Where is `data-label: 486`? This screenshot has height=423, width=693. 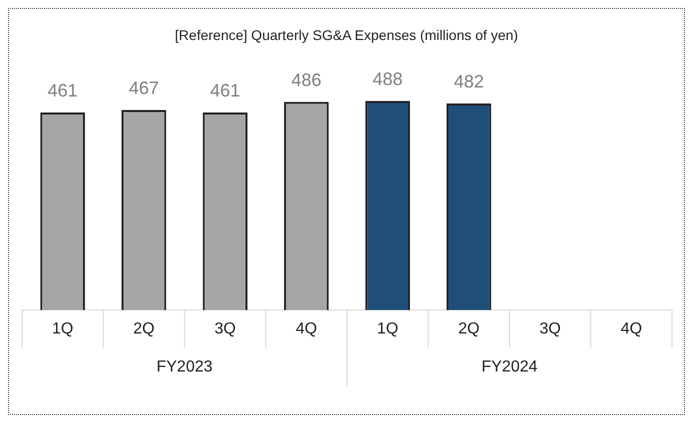 data-label: 486 is located at coordinates (306, 80).